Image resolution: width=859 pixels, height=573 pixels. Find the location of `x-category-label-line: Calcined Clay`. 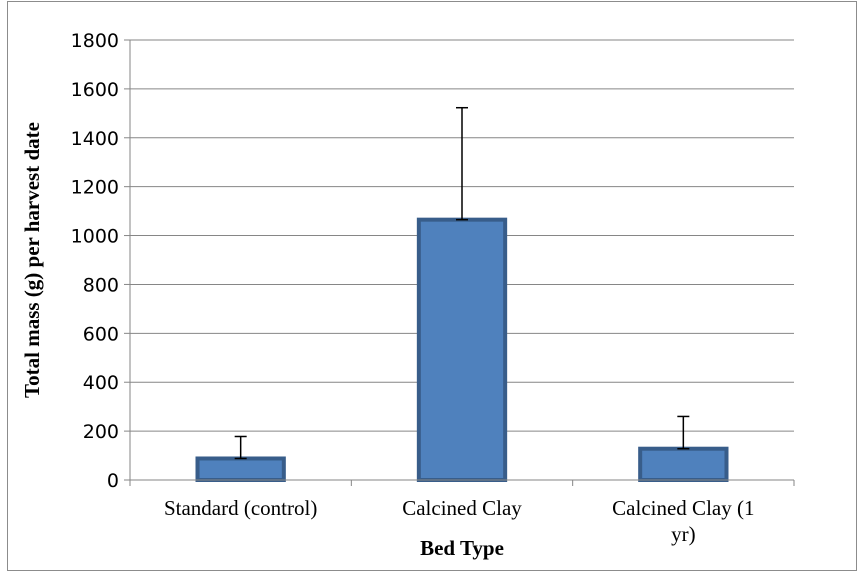

x-category-label-line: Calcined Clay is located at coordinates (462, 508).